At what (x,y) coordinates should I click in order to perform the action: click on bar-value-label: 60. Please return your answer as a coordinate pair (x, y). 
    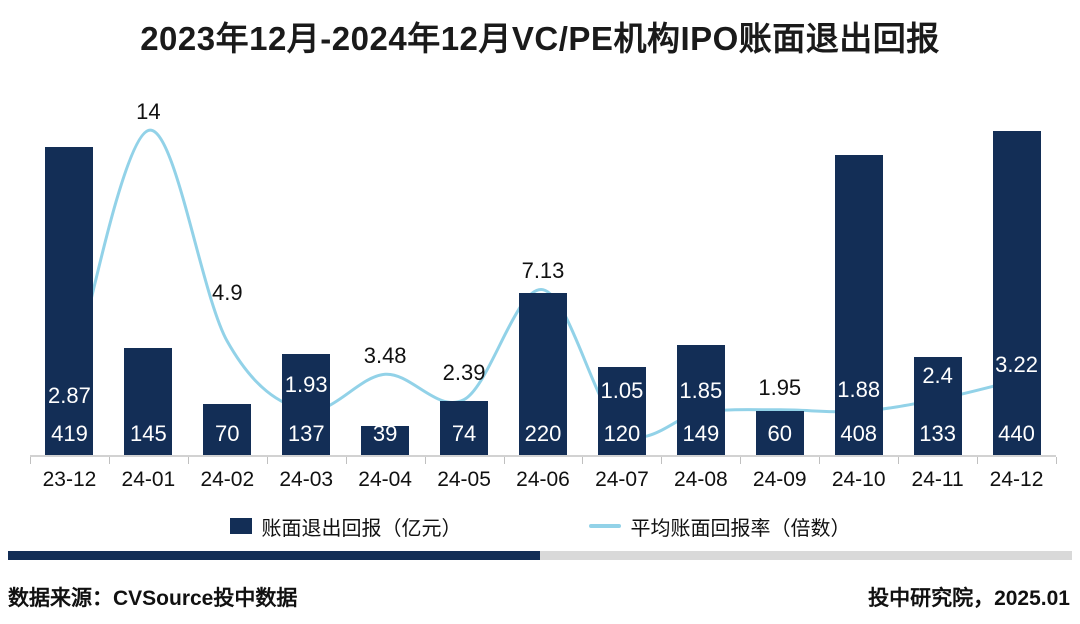
    Looking at the image, I should click on (779, 433).